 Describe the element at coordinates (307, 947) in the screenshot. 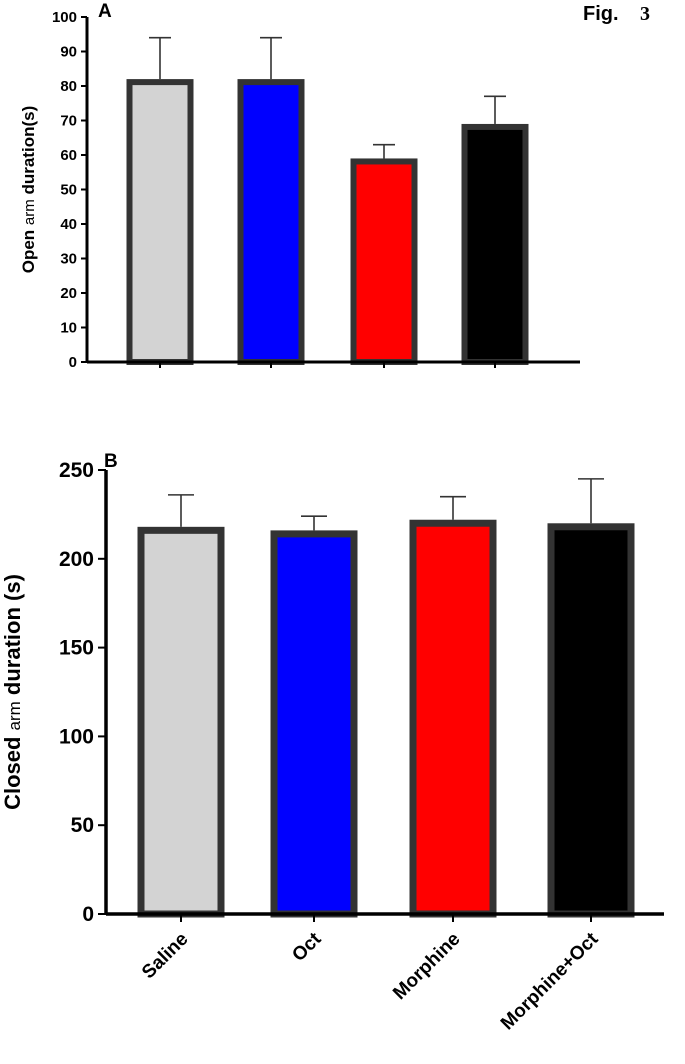

I see `panel-b-category-label: Oct` at that location.